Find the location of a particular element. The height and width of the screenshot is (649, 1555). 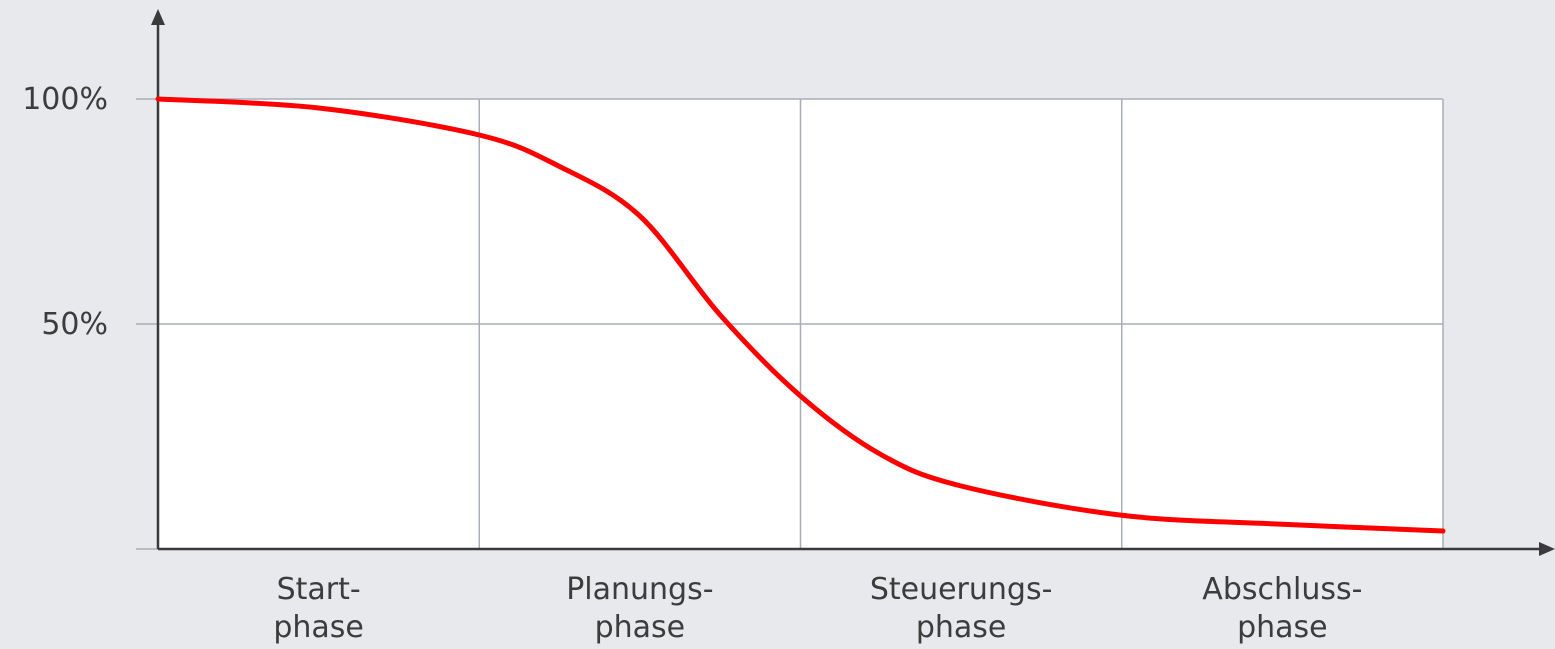

x-category-label: Start-phase is located at coordinates (318, 608).